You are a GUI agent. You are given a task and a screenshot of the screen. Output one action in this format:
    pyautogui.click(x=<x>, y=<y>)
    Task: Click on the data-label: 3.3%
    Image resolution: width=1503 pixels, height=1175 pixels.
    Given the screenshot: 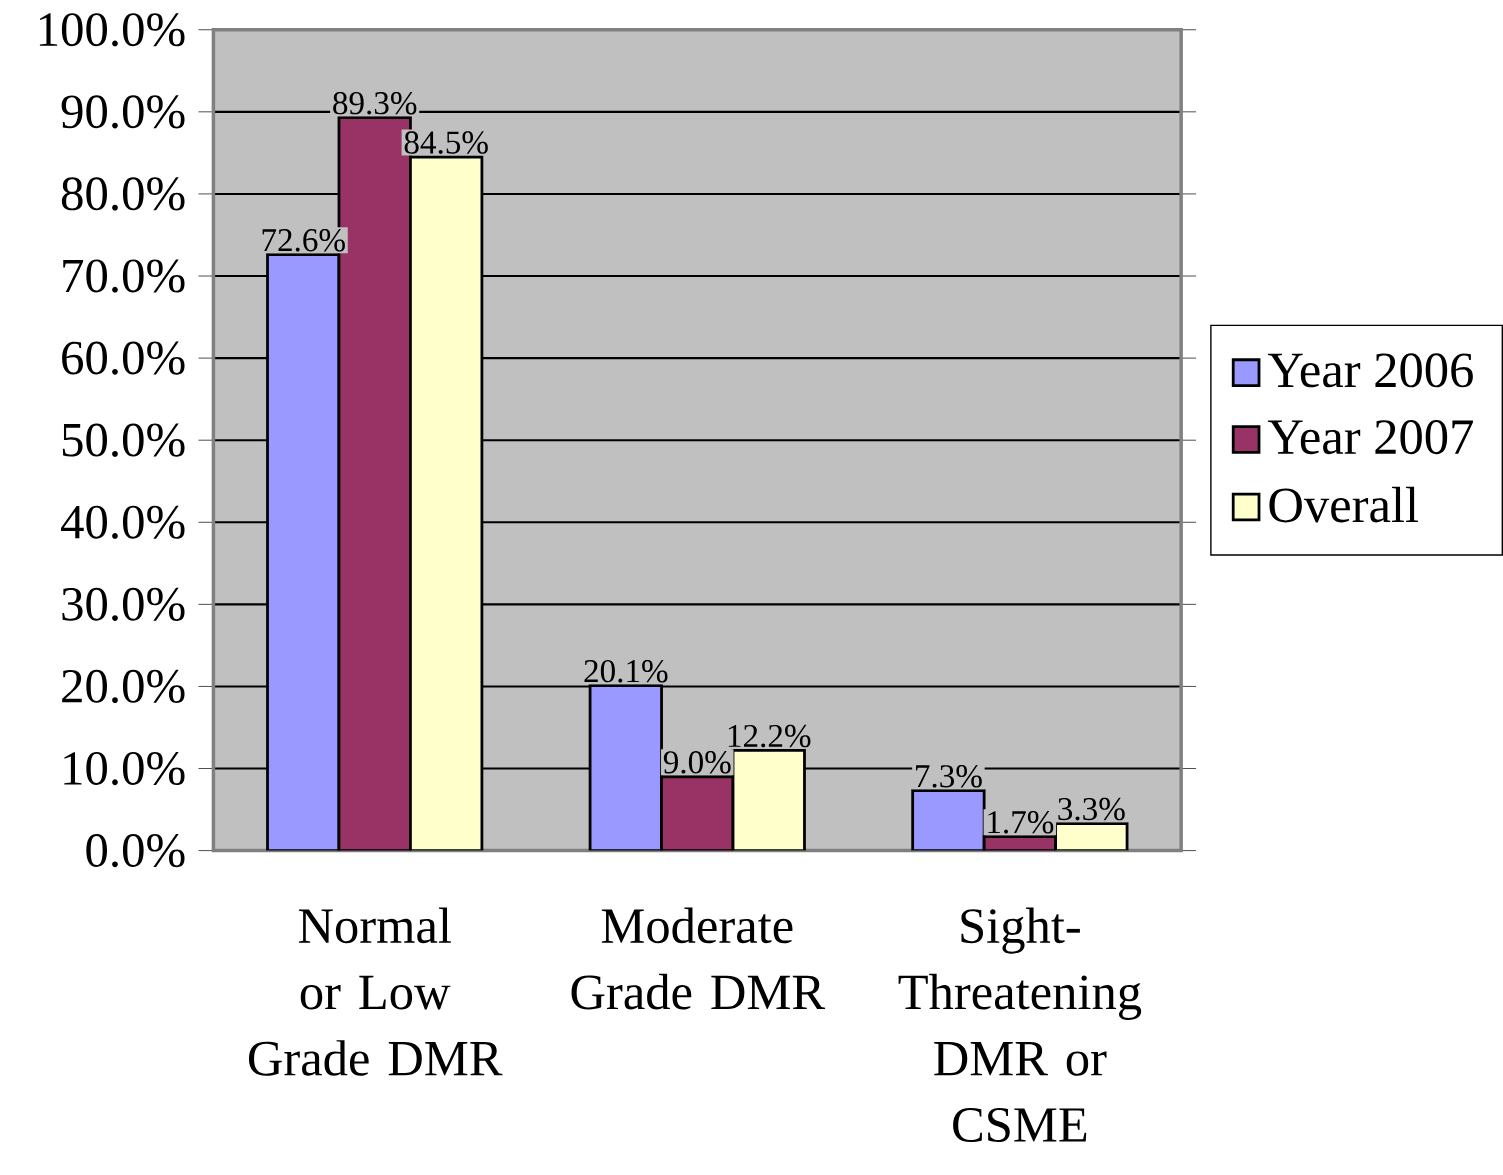 What is the action you would take?
    pyautogui.click(x=1091, y=809)
    